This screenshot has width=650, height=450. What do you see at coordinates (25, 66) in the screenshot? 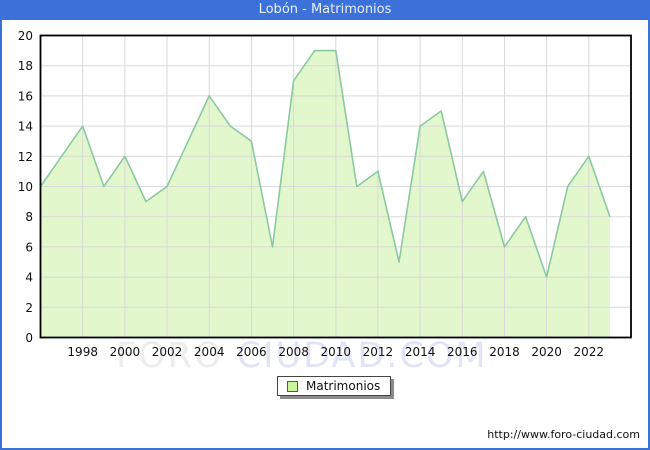
I see `y-axis-tick-label: 18` at bounding box center [25, 66].